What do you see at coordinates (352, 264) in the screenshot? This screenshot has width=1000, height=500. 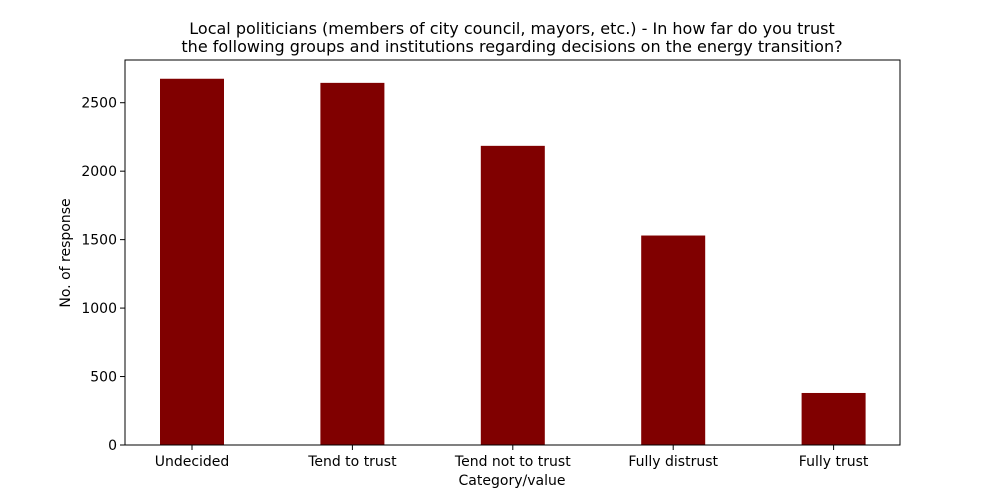 I see `bar-tend-to-trust` at bounding box center [352, 264].